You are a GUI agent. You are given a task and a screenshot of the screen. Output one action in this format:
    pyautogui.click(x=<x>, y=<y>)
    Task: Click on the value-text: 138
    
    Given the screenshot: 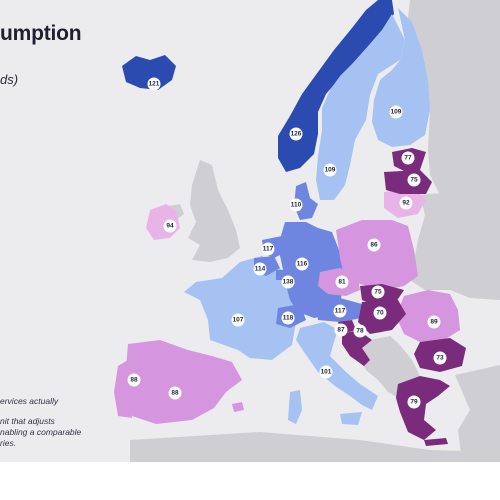 What is the action you would take?
    pyautogui.click(x=288, y=282)
    